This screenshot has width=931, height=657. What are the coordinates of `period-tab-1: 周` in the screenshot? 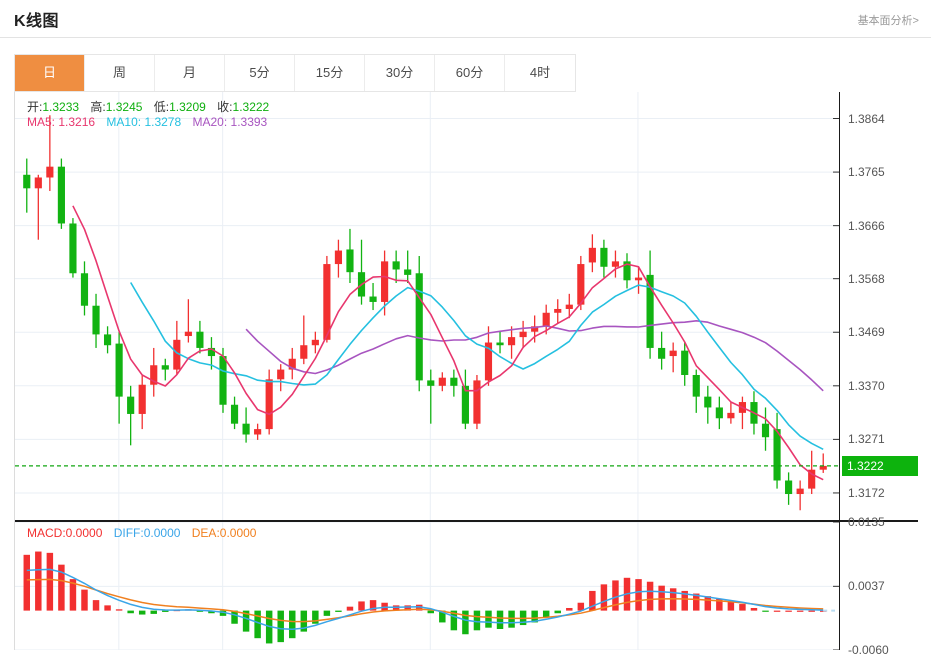 It's located at (120, 73).